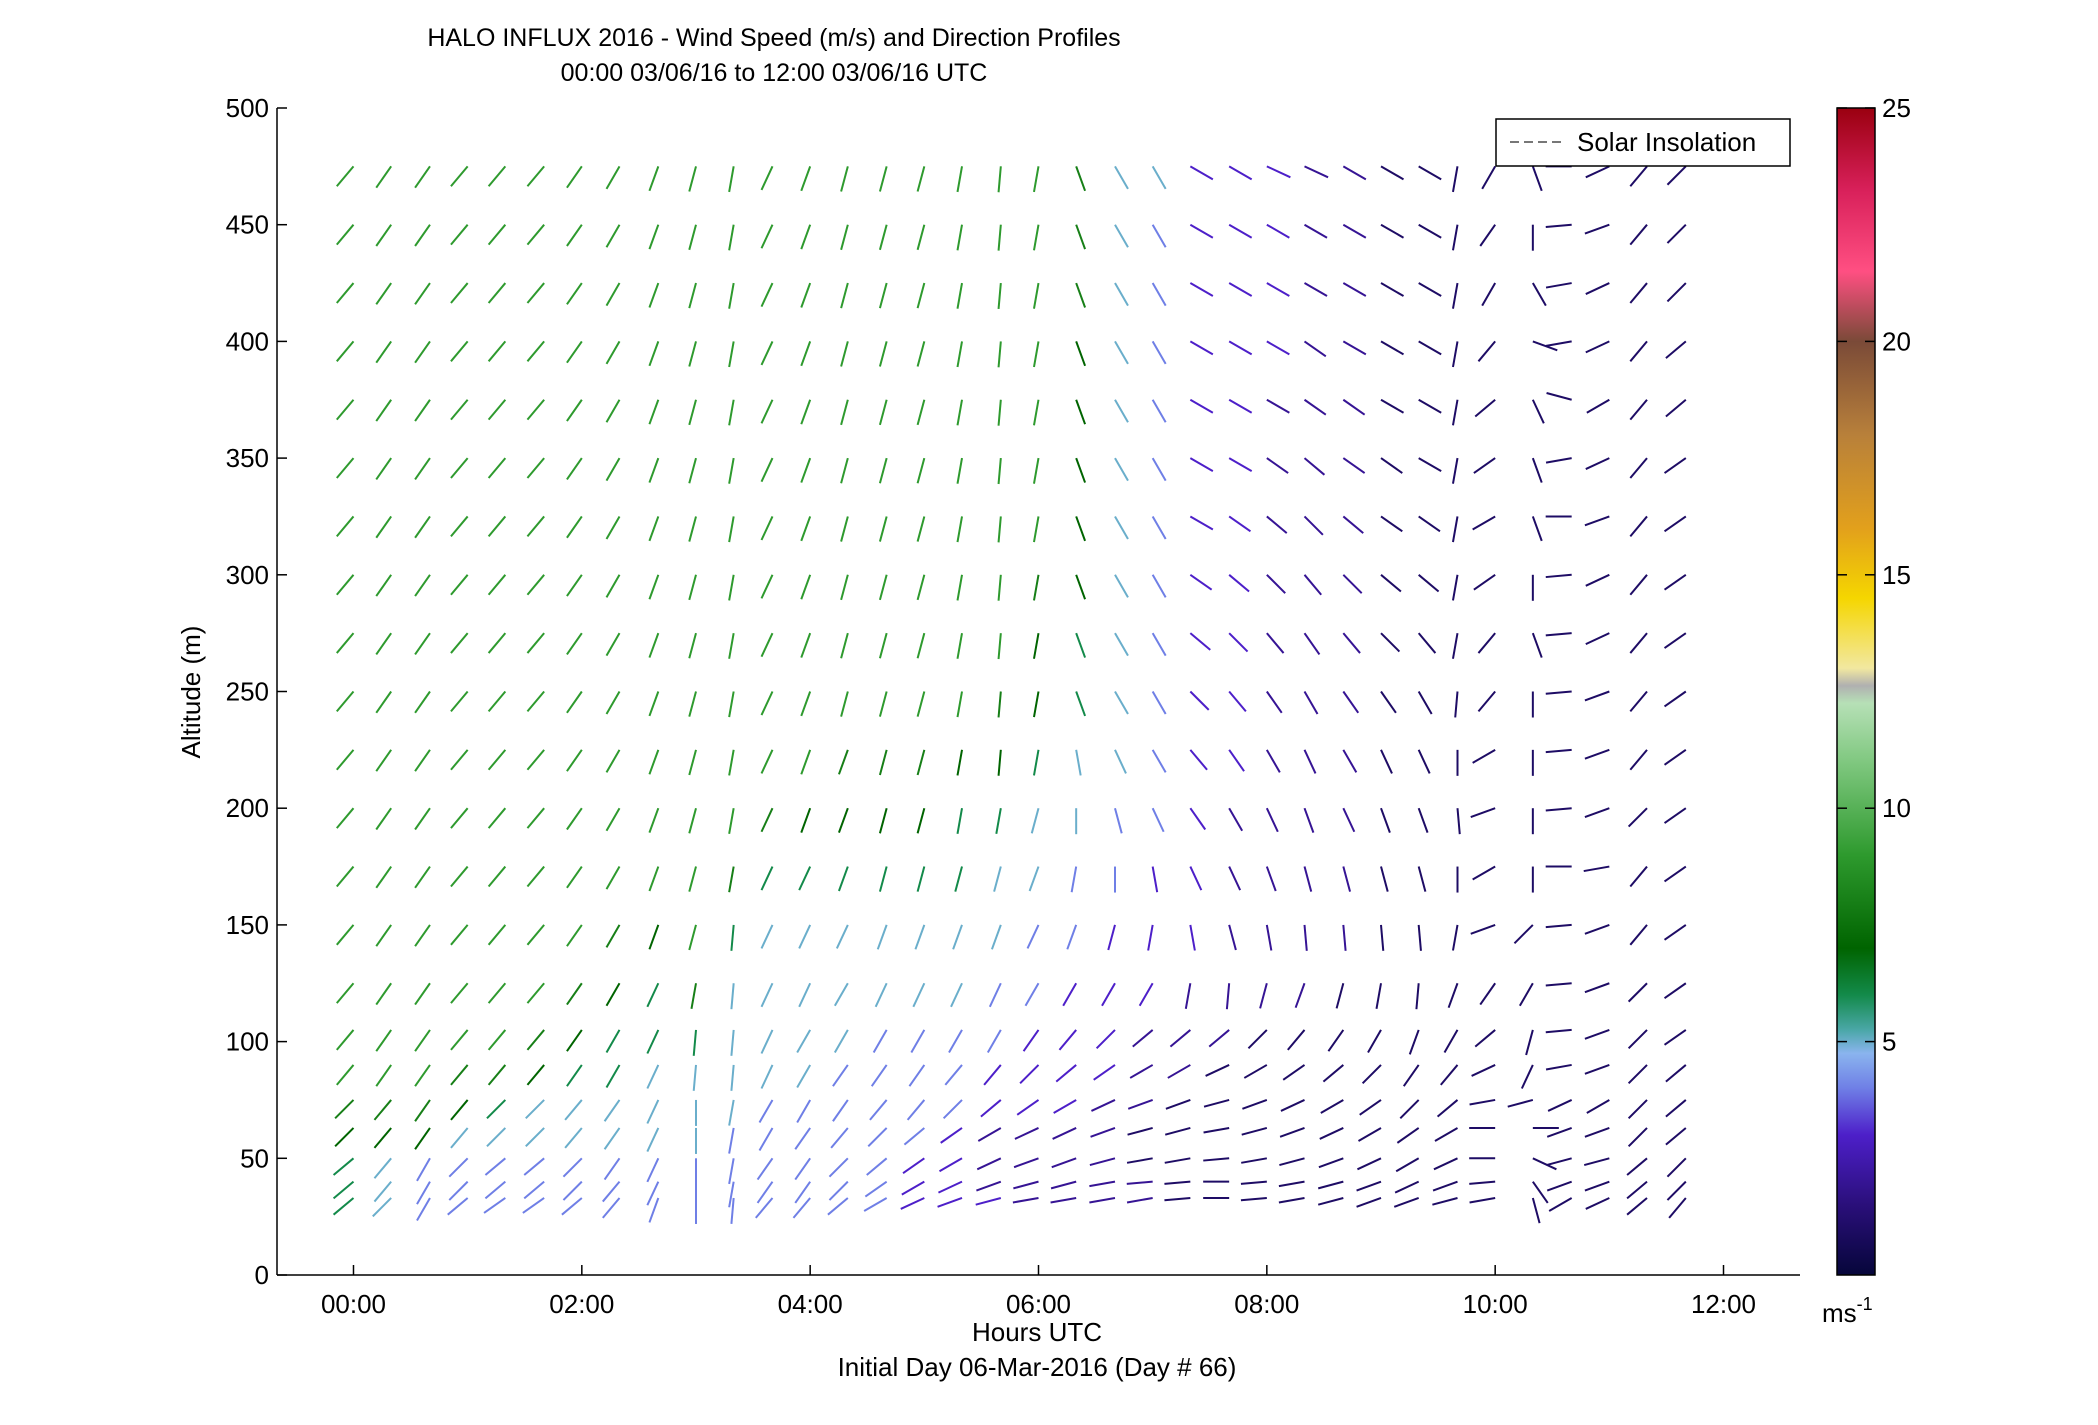 This screenshot has height=1425, width=2098. I want to click on y-tick-label: 0, so click(262, 1275).